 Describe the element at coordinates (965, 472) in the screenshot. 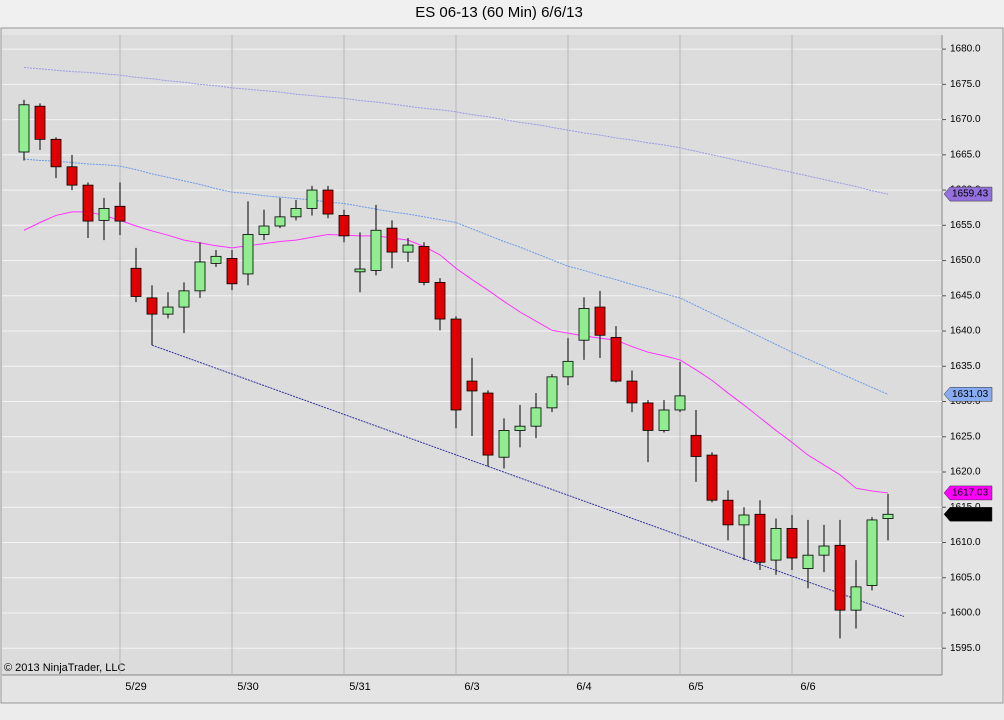

I see `y-tick-label: 1620.0` at that location.